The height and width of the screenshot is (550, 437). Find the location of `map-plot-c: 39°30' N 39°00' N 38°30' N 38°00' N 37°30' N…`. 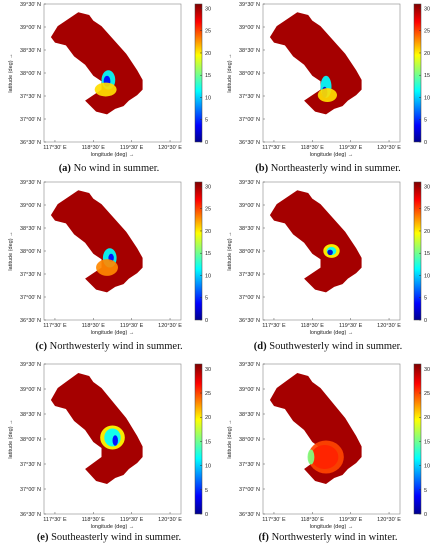

map-plot-c: 39°30' N 39°00' N 38°30' N 38°00' N 37°30' N… is located at coordinates (109, 258).